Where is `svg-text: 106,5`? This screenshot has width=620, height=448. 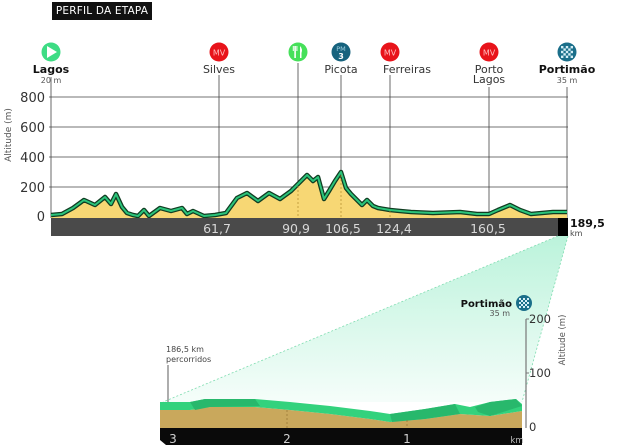 svg-text: 106,5 is located at coordinates (343, 228).